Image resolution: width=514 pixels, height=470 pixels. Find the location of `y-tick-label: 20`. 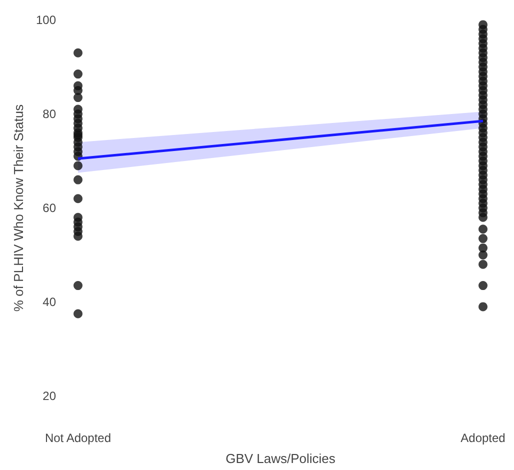

y-tick-label: 20 is located at coordinates (49, 396).